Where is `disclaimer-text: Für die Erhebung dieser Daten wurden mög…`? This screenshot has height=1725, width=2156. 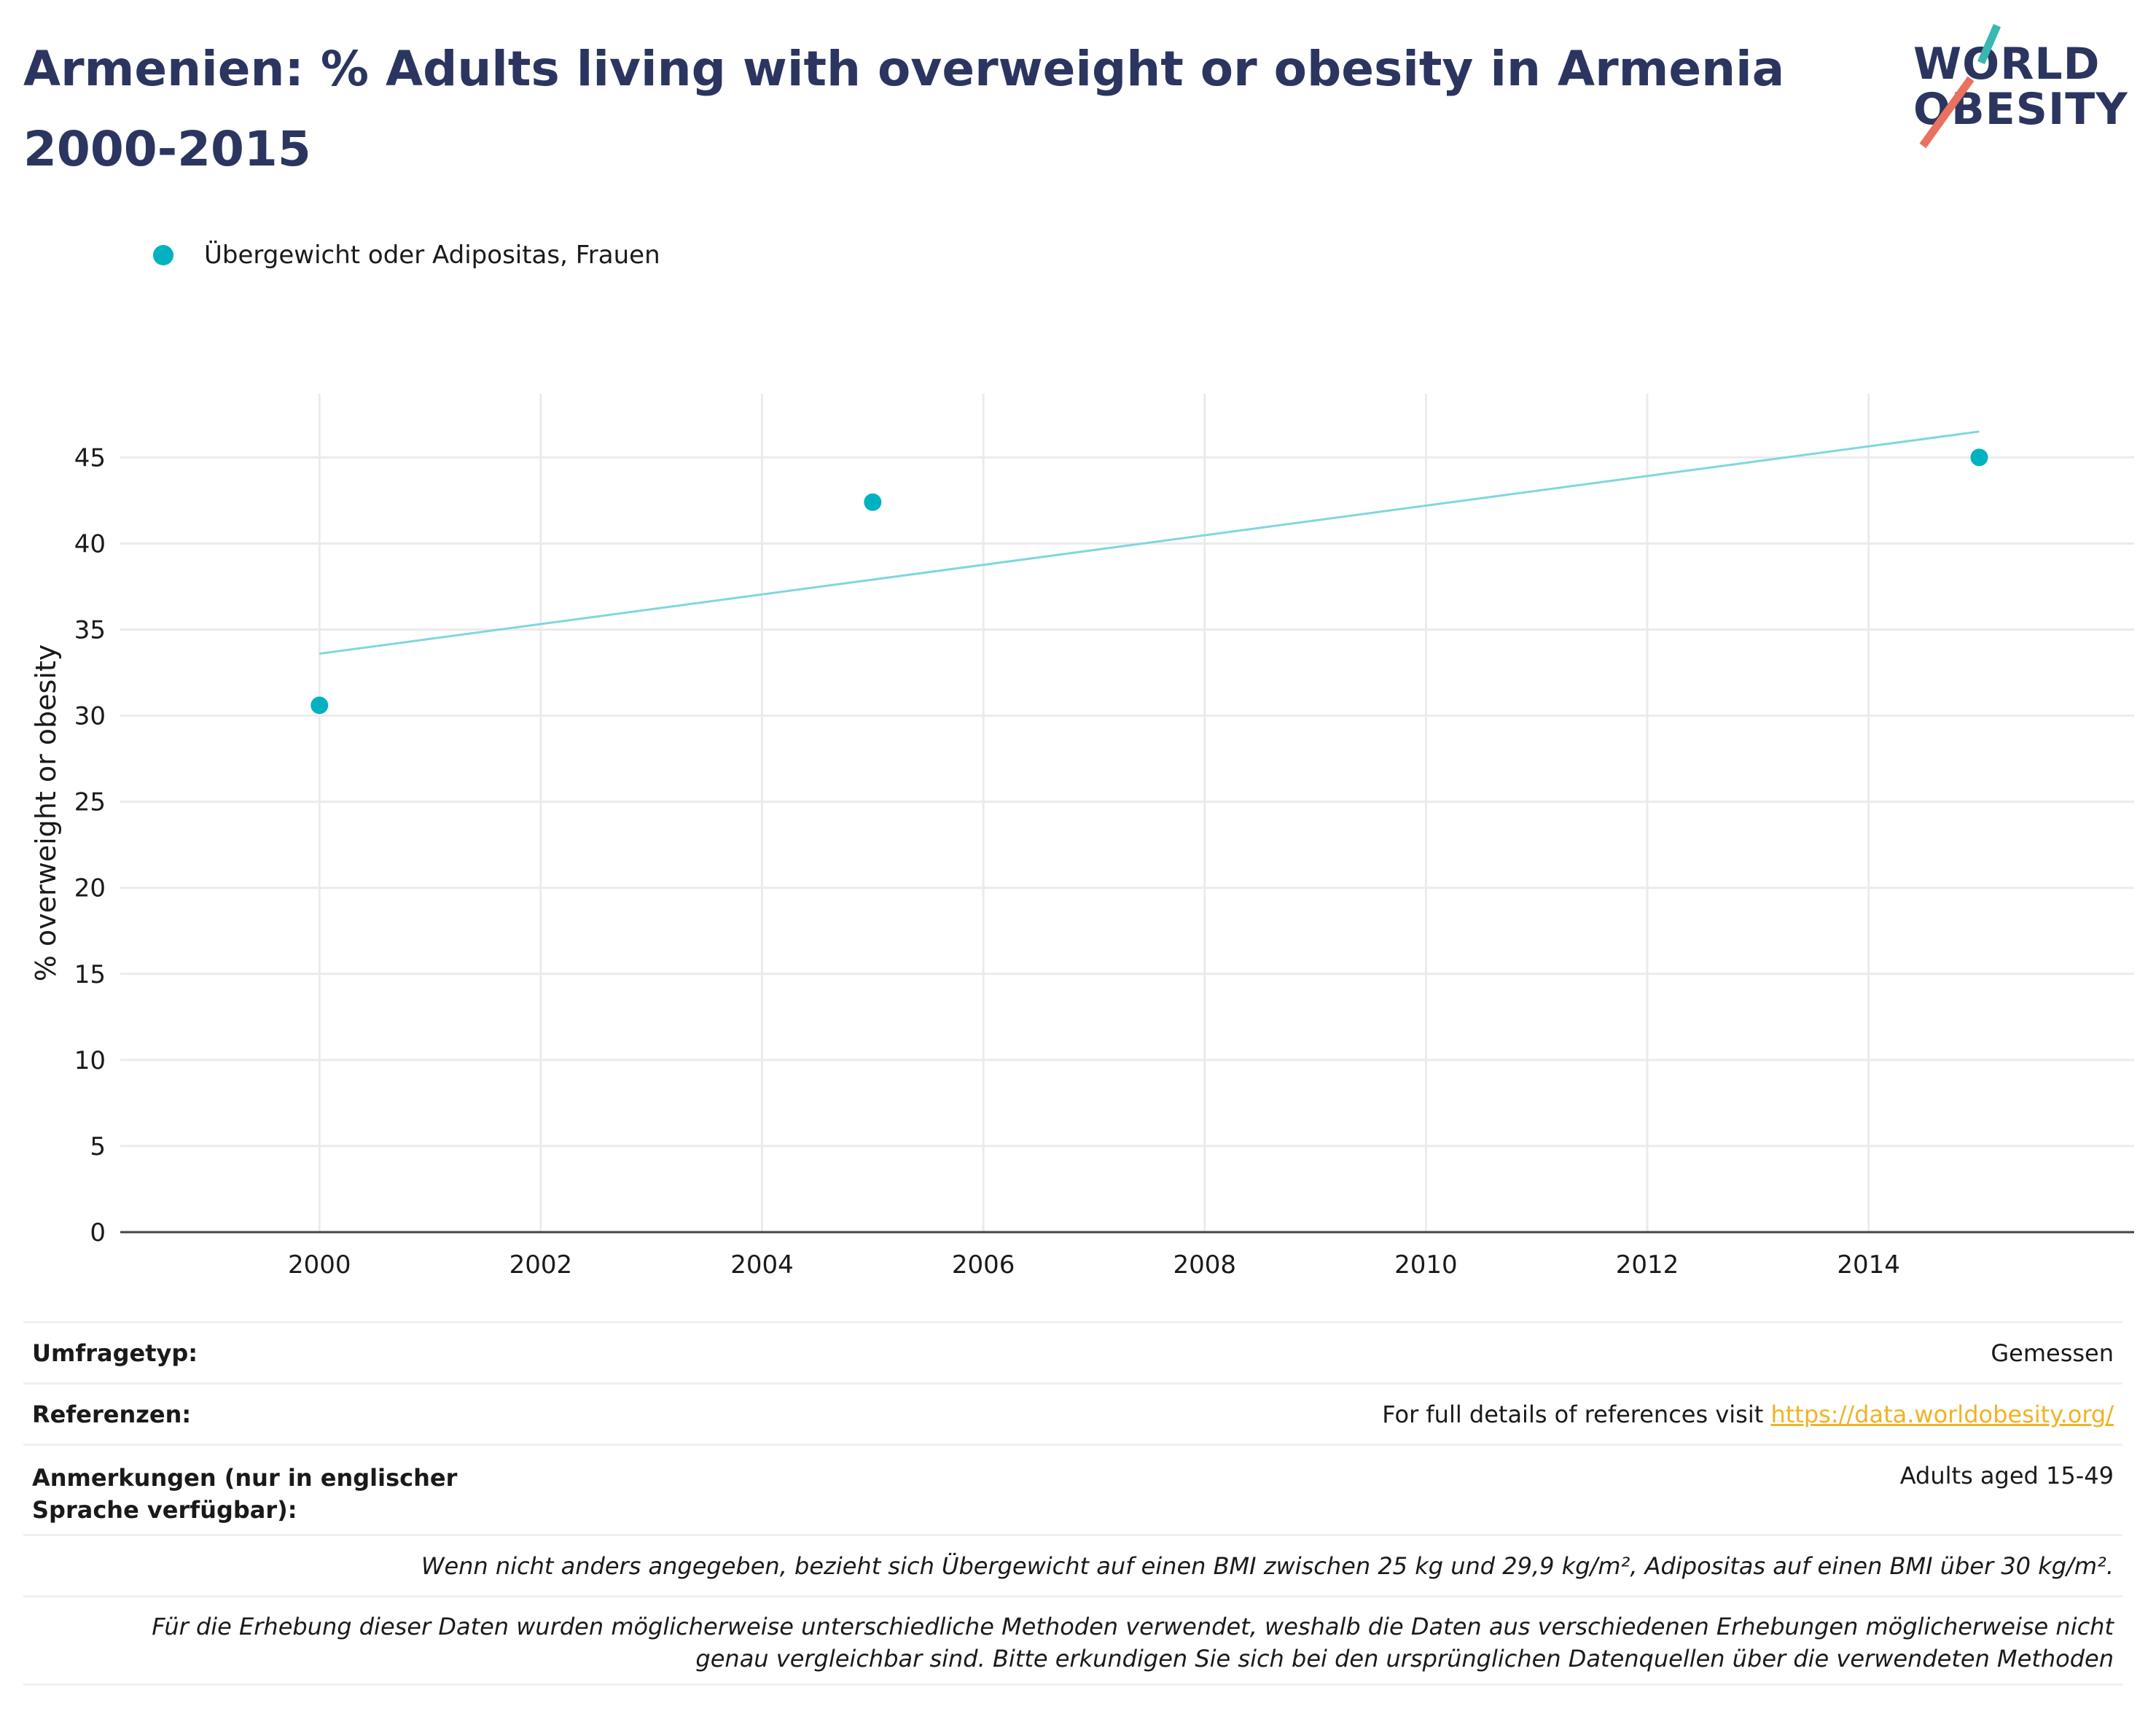
disclaimer-text: Für die Erhebung dieser Daten wurden mög… is located at coordinates (1133, 1643).